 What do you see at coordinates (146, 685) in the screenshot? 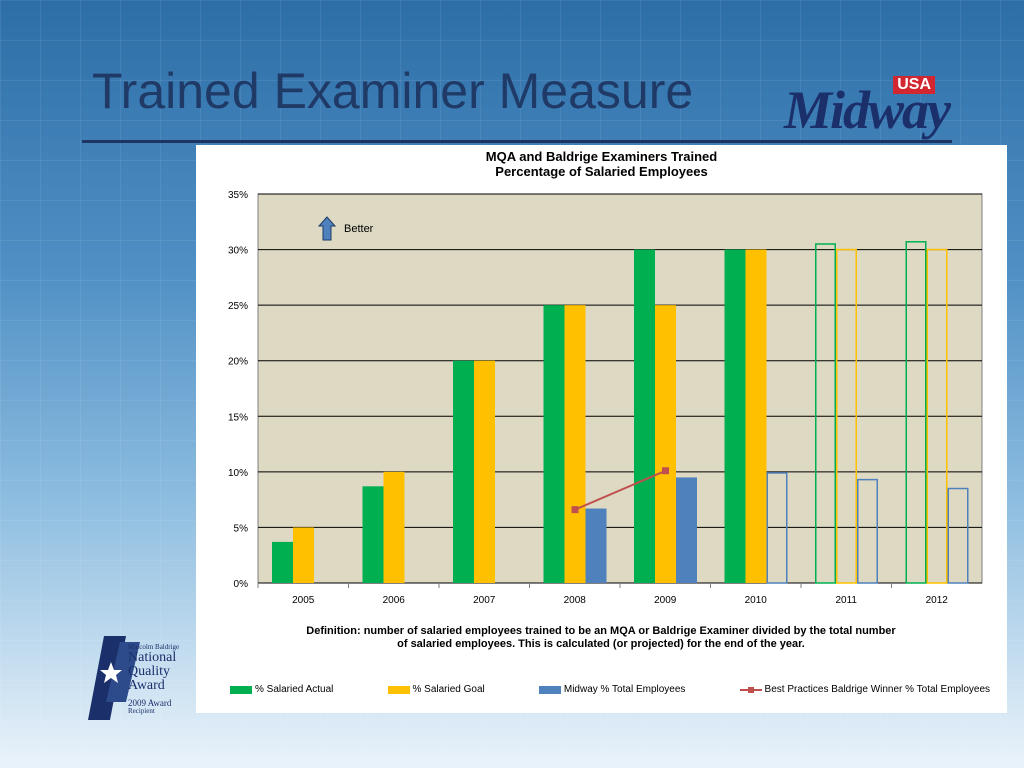
I see `award-line4: Award` at bounding box center [146, 685].